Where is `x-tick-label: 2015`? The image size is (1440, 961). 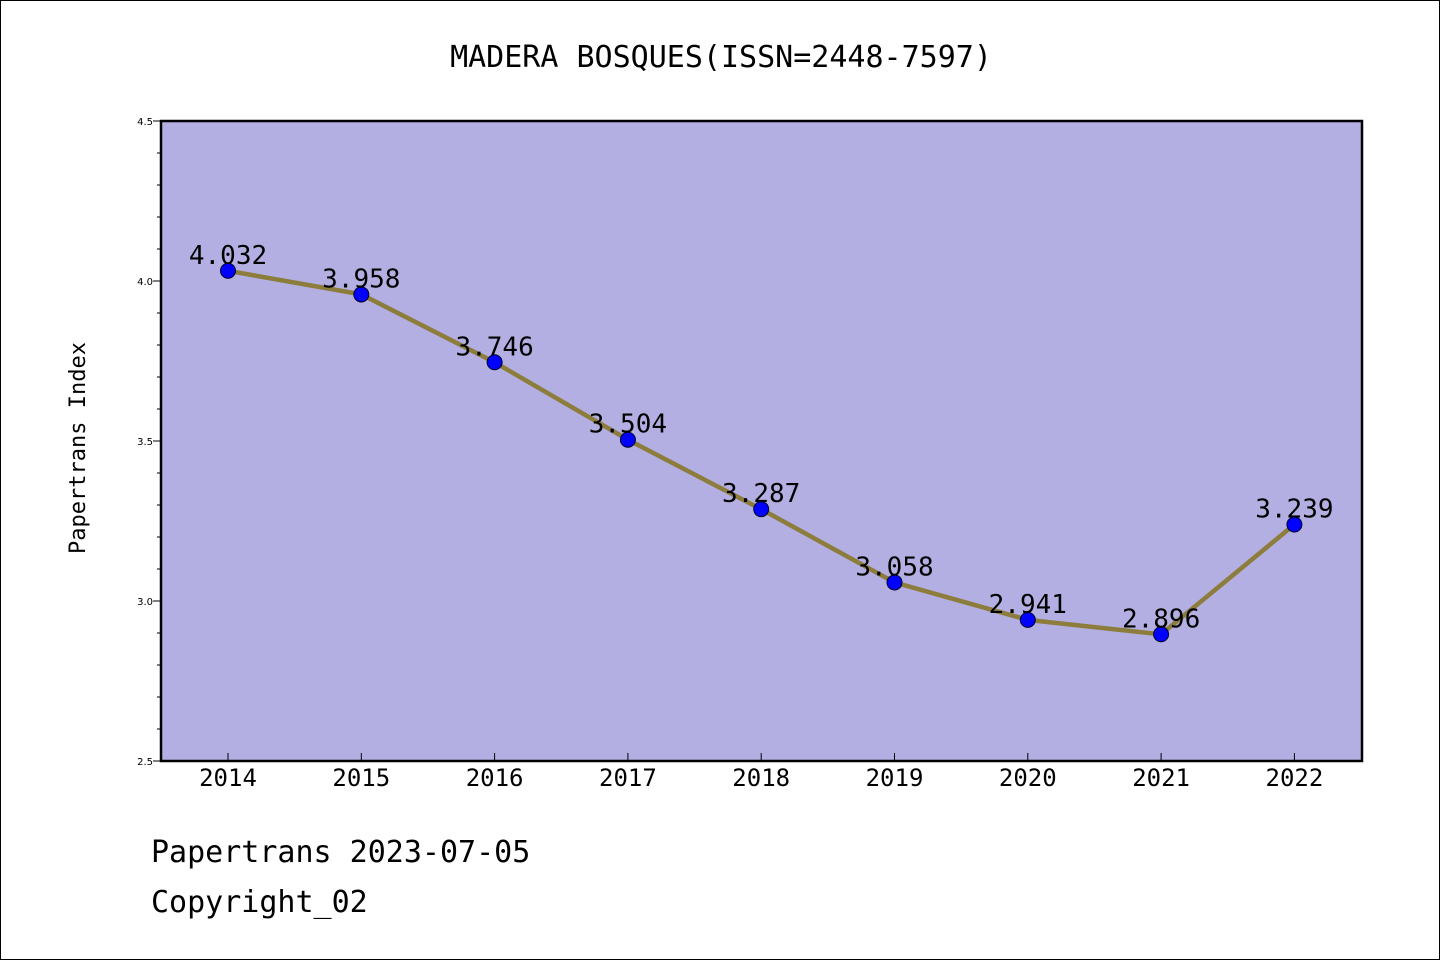
x-tick-label: 2015 is located at coordinates (361, 778).